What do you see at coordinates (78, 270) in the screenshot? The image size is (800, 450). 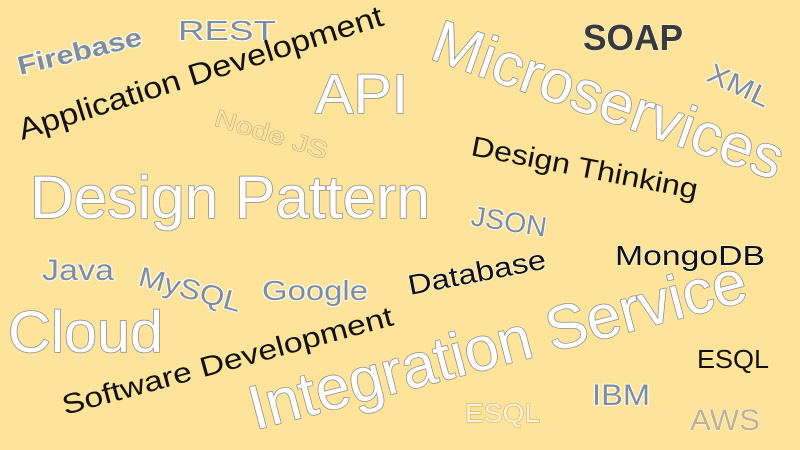 I see `word: Java` at bounding box center [78, 270].